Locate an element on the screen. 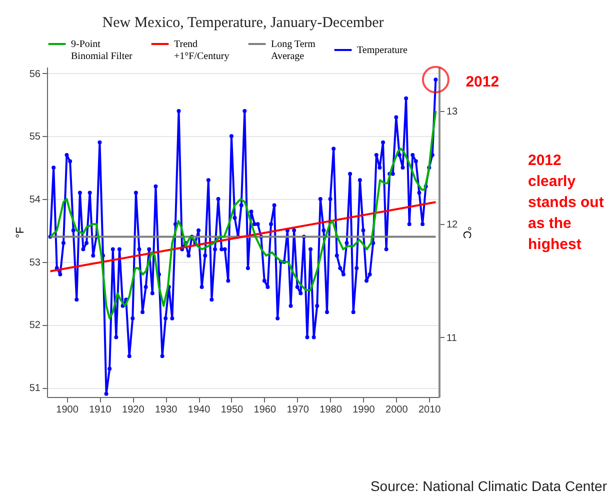 This screenshot has width=615, height=500. y-tick-label: 53 is located at coordinates (35, 262).